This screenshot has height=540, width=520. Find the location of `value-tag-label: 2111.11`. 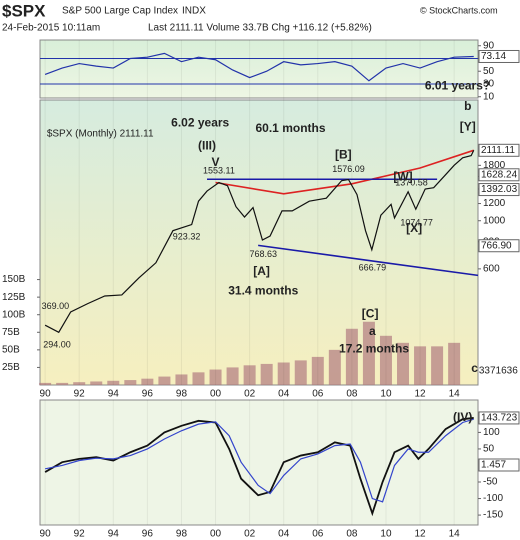

value-tag-label: 2111.11 is located at coordinates (498, 150).